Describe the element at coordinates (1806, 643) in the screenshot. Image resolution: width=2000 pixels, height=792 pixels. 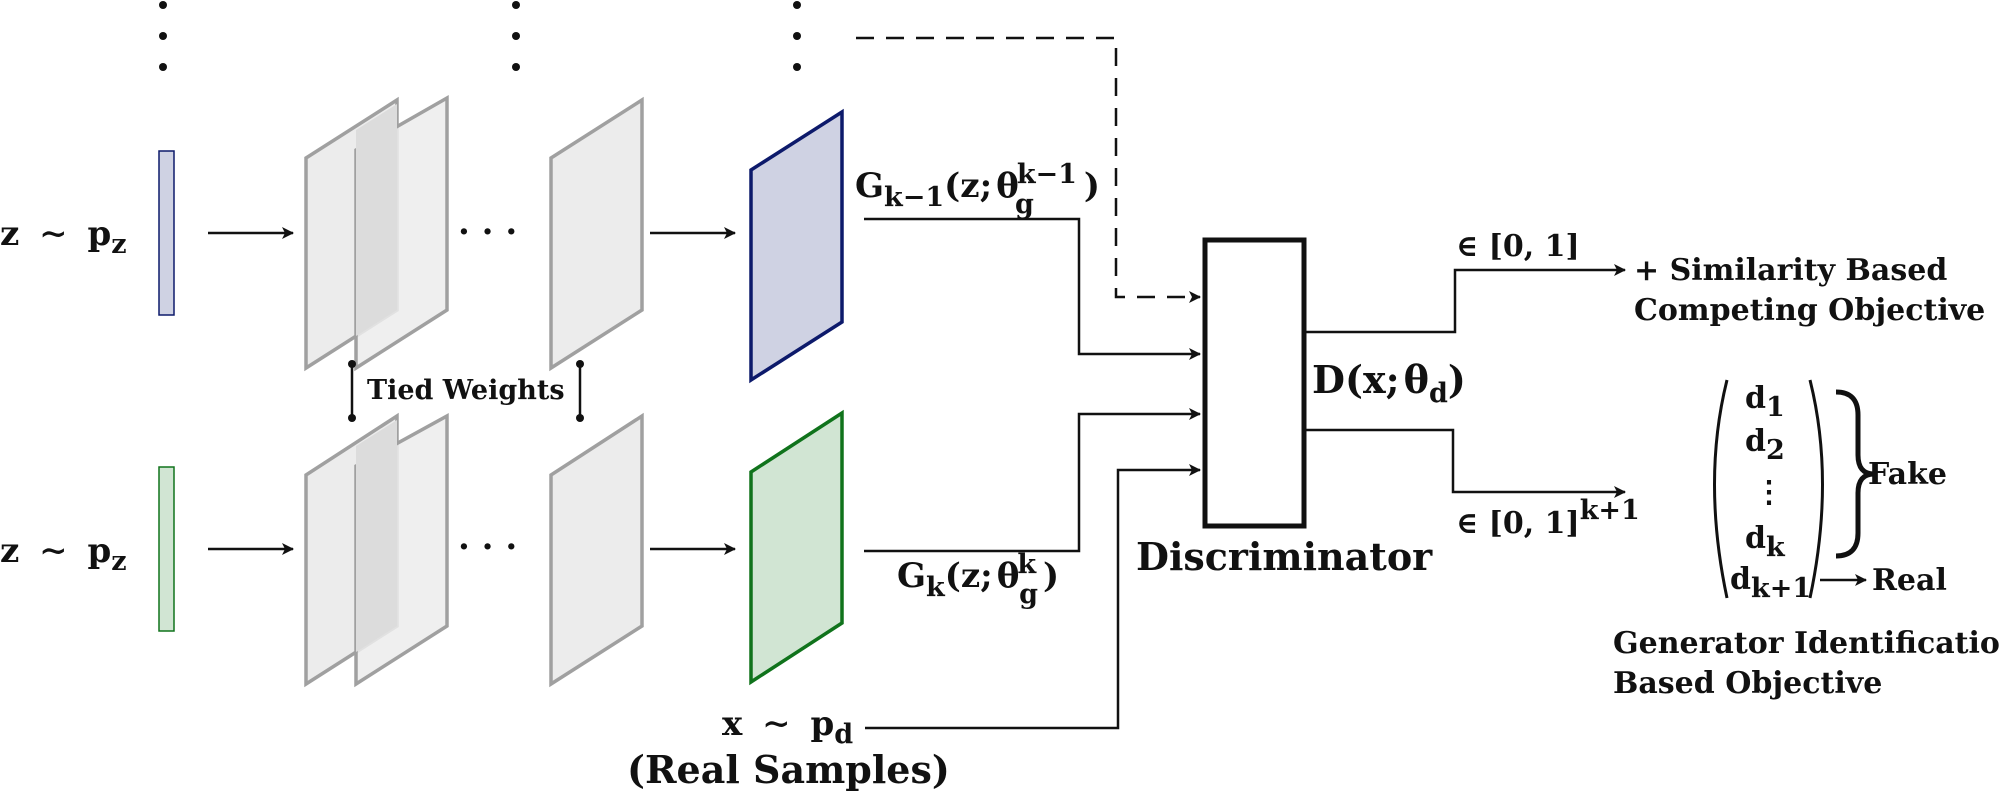
I see `generator-identification-line1: Generator Identification` at that location.